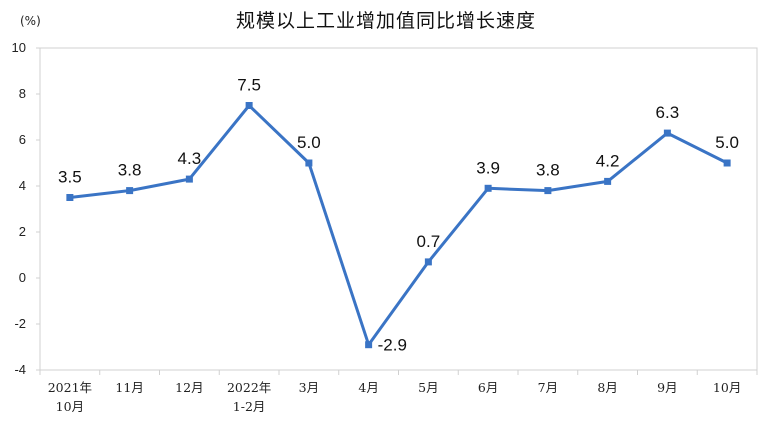  Describe the element at coordinates (249, 85) in the screenshot. I see `data-label: 7.5` at that location.